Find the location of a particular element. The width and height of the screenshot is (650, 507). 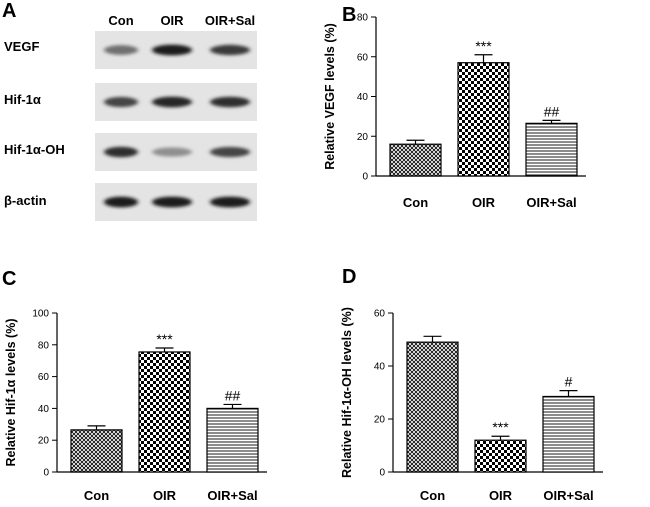

y-tick-label: 100 is located at coordinates (40, 314).